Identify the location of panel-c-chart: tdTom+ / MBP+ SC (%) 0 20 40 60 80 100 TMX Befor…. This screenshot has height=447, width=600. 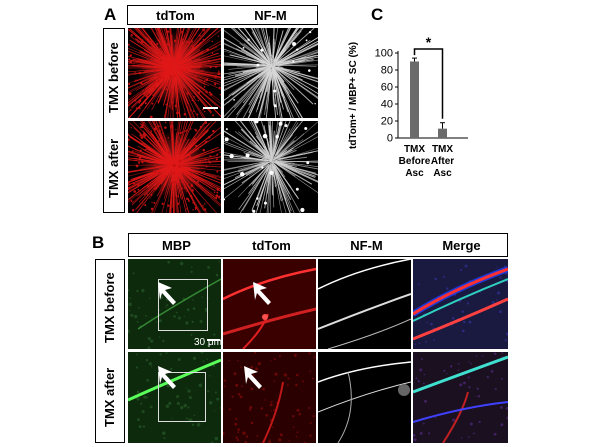
(410, 105).